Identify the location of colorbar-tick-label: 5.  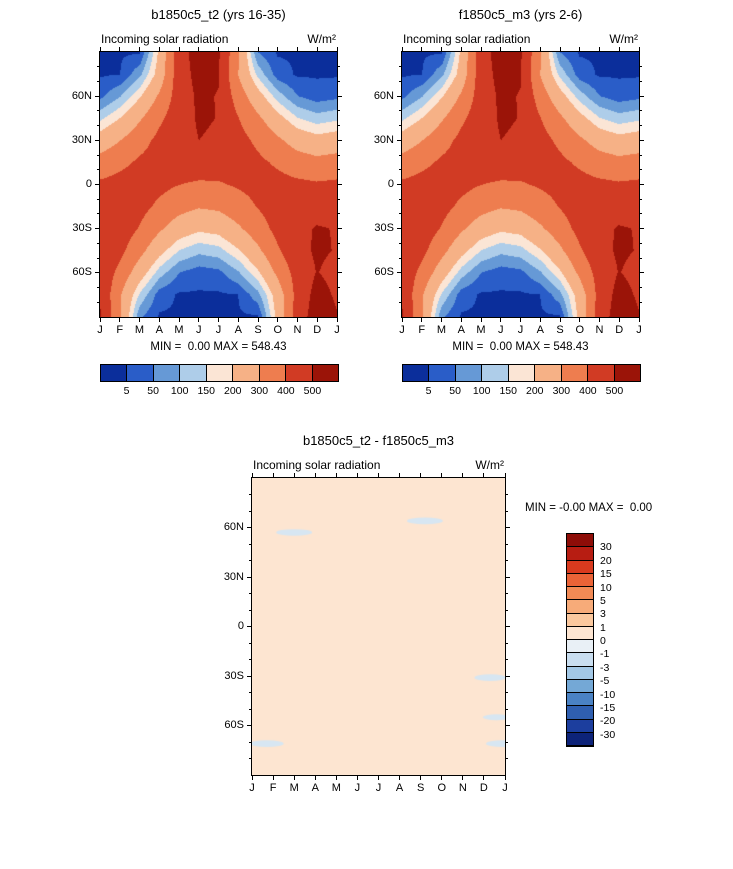
(126, 391).